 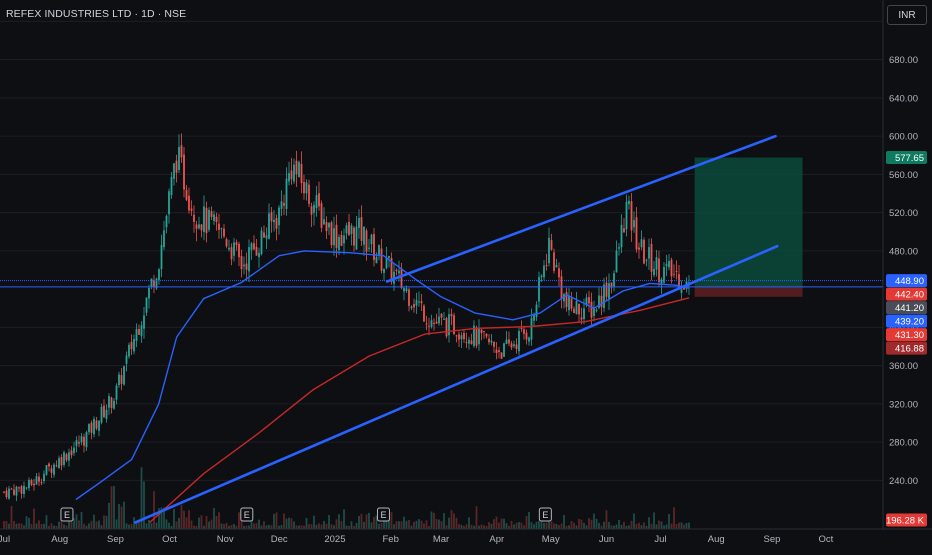 What do you see at coordinates (390, 539) in the screenshot?
I see `time-tick-label: Feb` at bounding box center [390, 539].